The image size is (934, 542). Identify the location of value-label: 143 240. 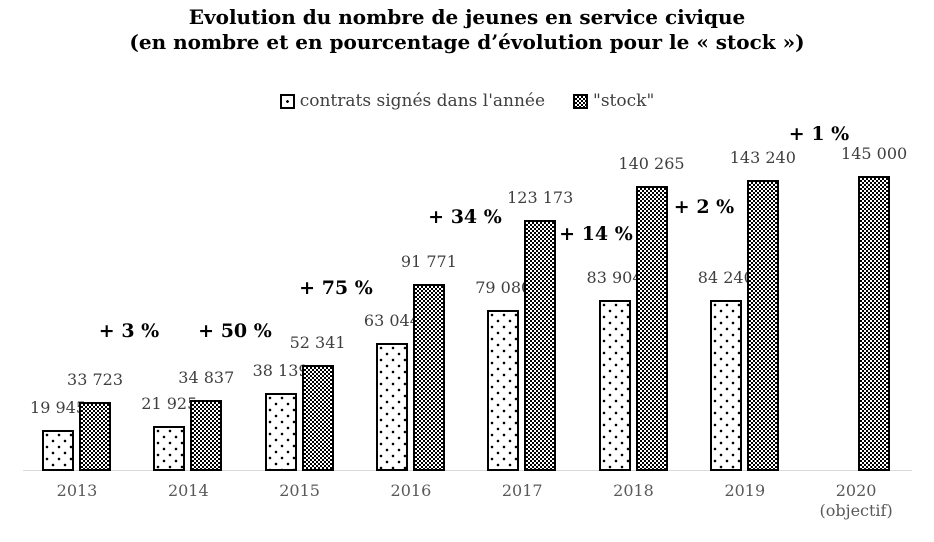
(762, 157).